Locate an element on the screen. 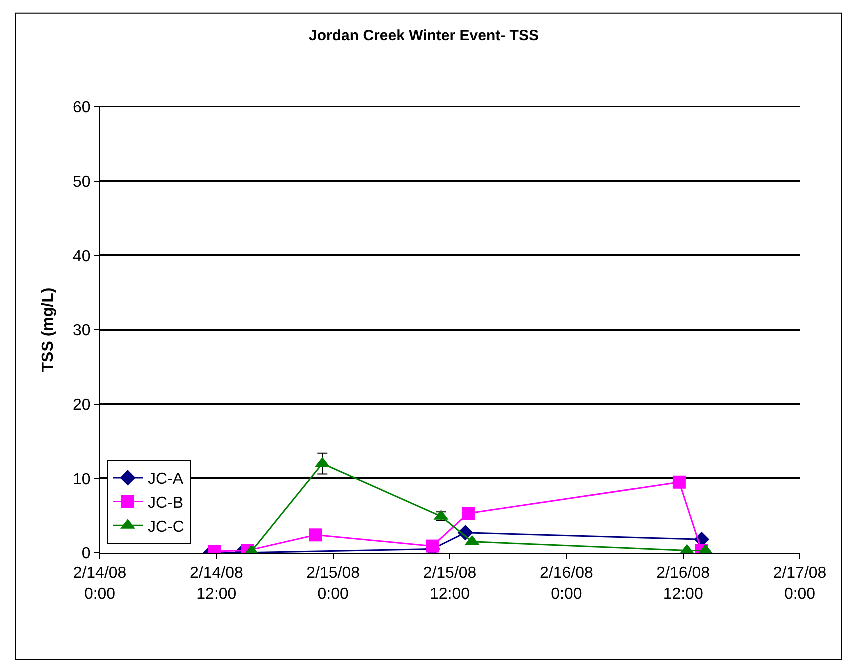 This screenshot has height=668, width=848. y-tick-label: 0 is located at coordinates (86, 554).